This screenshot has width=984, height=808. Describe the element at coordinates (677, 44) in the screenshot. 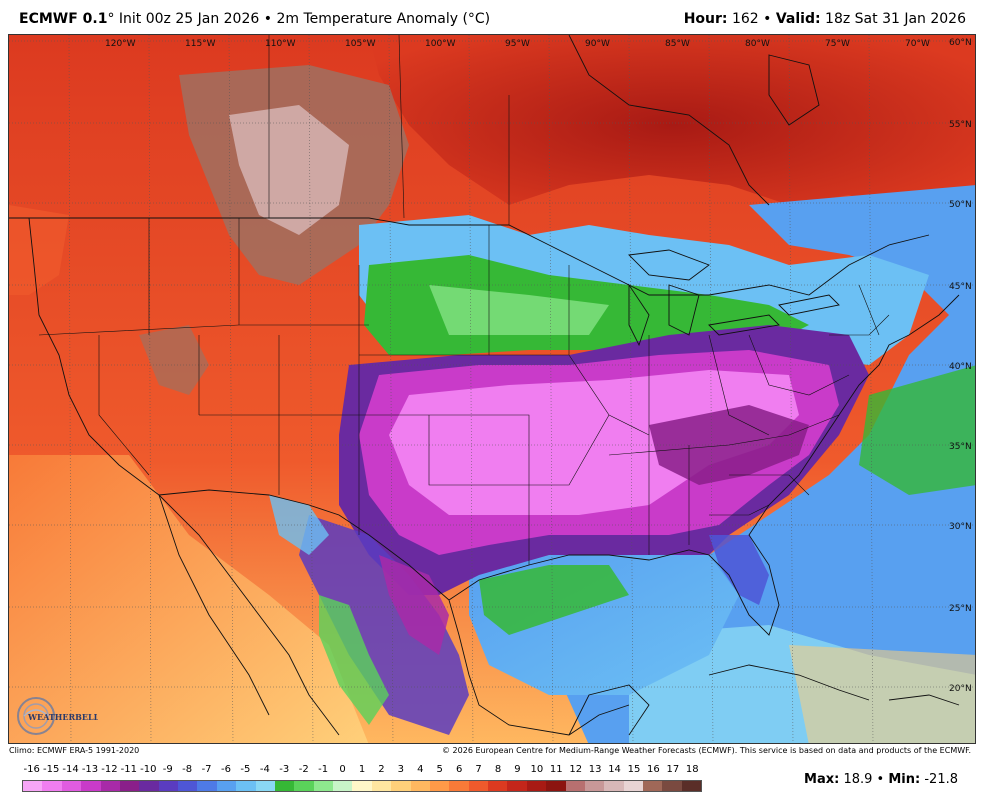

I see `lon-label: 85°W` at that location.